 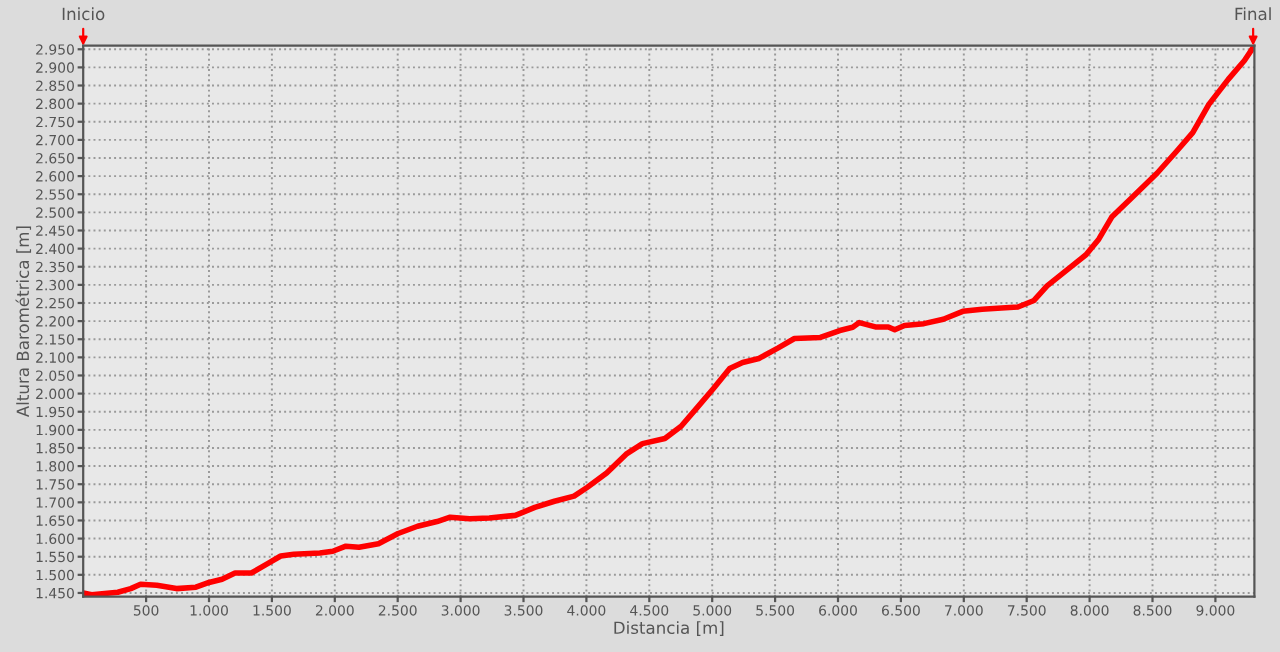 I want to click on text: Inicio, so click(x=83, y=14).